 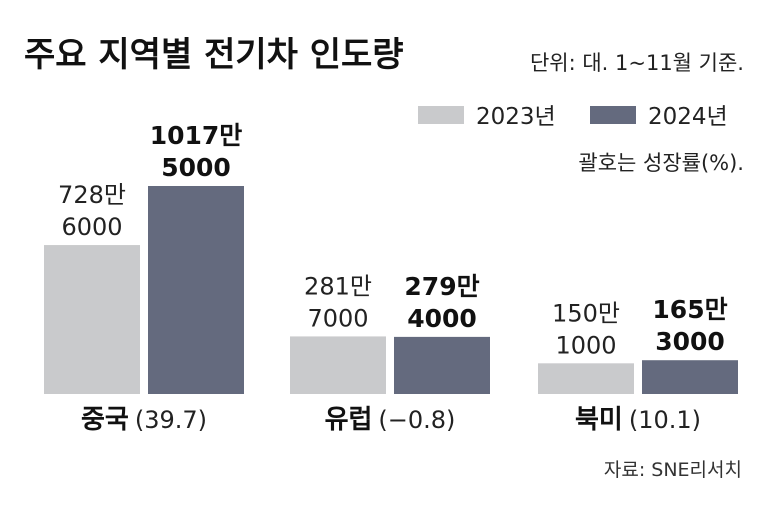 I want to click on bar-label-1-1-0: 279만, so click(x=441, y=286).